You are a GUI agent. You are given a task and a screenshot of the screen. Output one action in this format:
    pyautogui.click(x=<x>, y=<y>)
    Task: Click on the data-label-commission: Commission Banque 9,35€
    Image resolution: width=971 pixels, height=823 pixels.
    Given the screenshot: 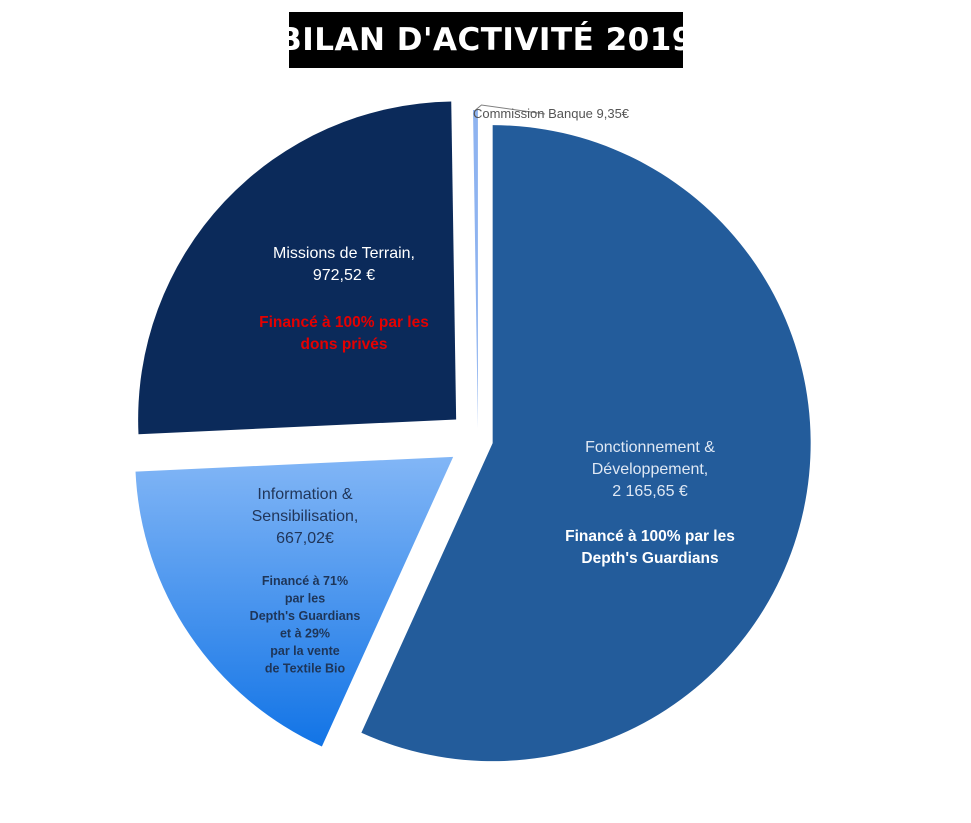 What is the action you would take?
    pyautogui.click(x=551, y=113)
    